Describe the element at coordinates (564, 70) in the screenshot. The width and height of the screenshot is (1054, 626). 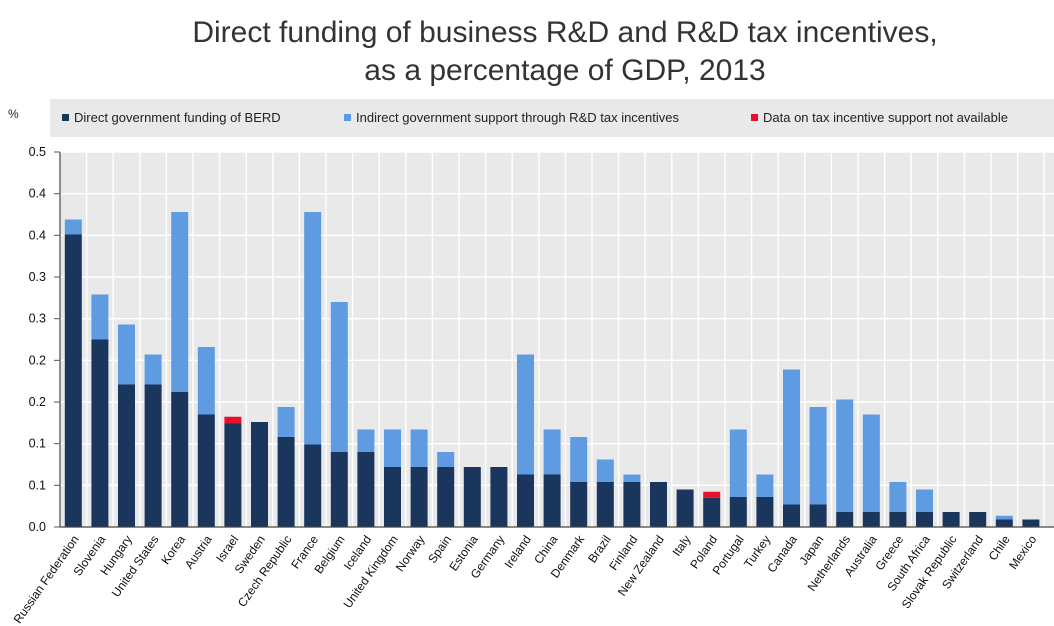
I see `chart-subtitle: as a percentage of GDP, 2013` at that location.